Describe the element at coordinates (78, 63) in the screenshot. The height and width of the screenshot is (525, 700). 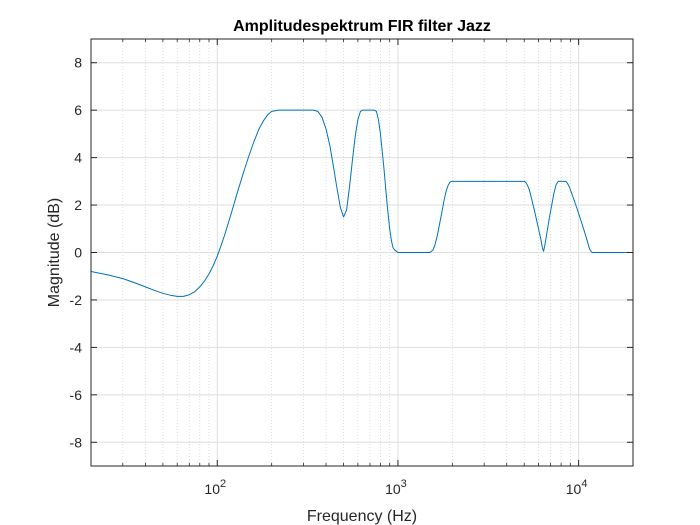
I see `y-tick-label: 8` at that location.